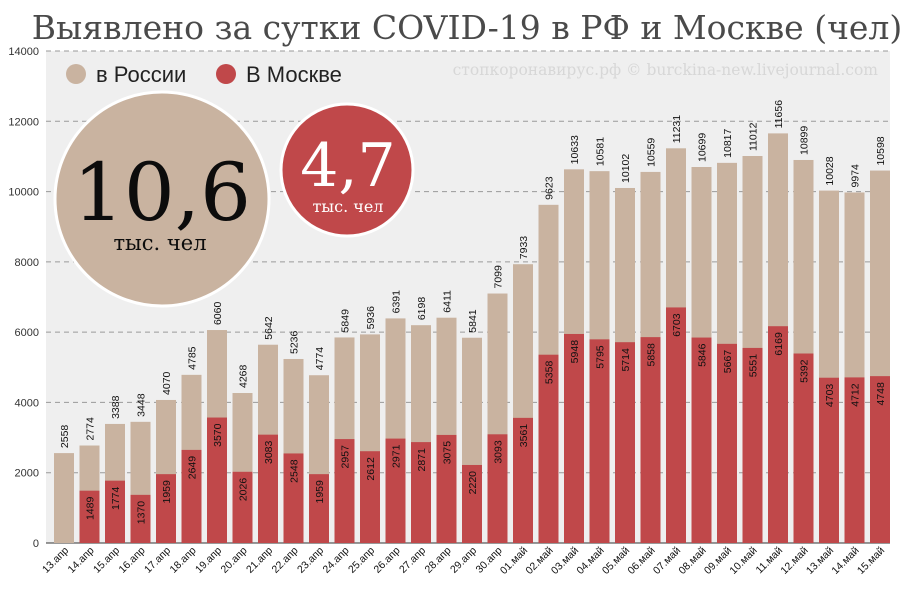 This screenshot has height=596, width=900. I want to click on value-label-russia: 4070, so click(167, 383).